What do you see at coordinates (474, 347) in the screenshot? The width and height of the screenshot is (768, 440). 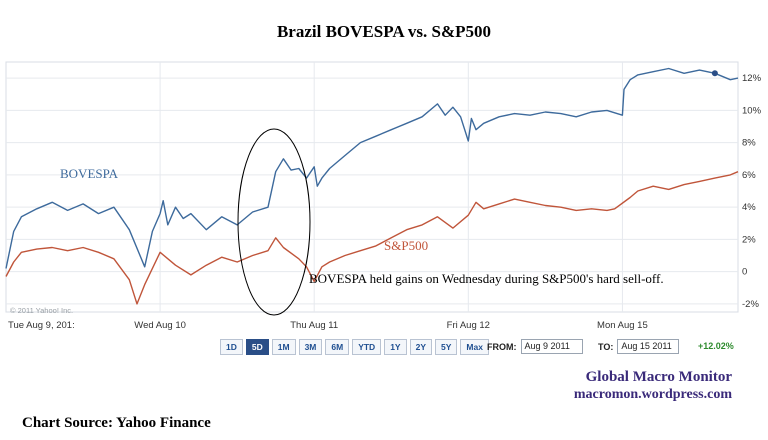 I see `range-button-max: Max` at bounding box center [474, 347].